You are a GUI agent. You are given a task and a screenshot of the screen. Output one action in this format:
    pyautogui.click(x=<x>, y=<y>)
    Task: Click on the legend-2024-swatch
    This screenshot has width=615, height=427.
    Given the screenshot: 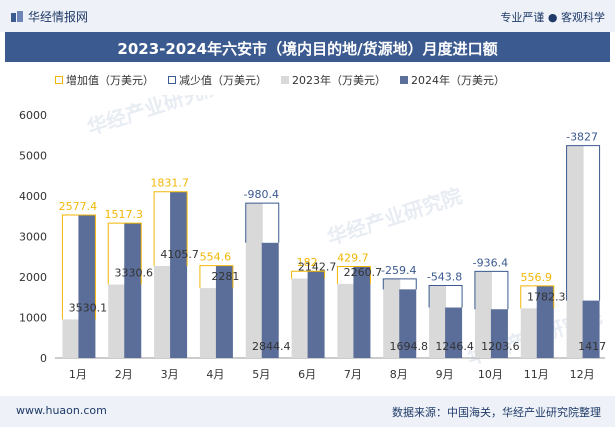 What is the action you would take?
    pyautogui.click(x=404, y=80)
    